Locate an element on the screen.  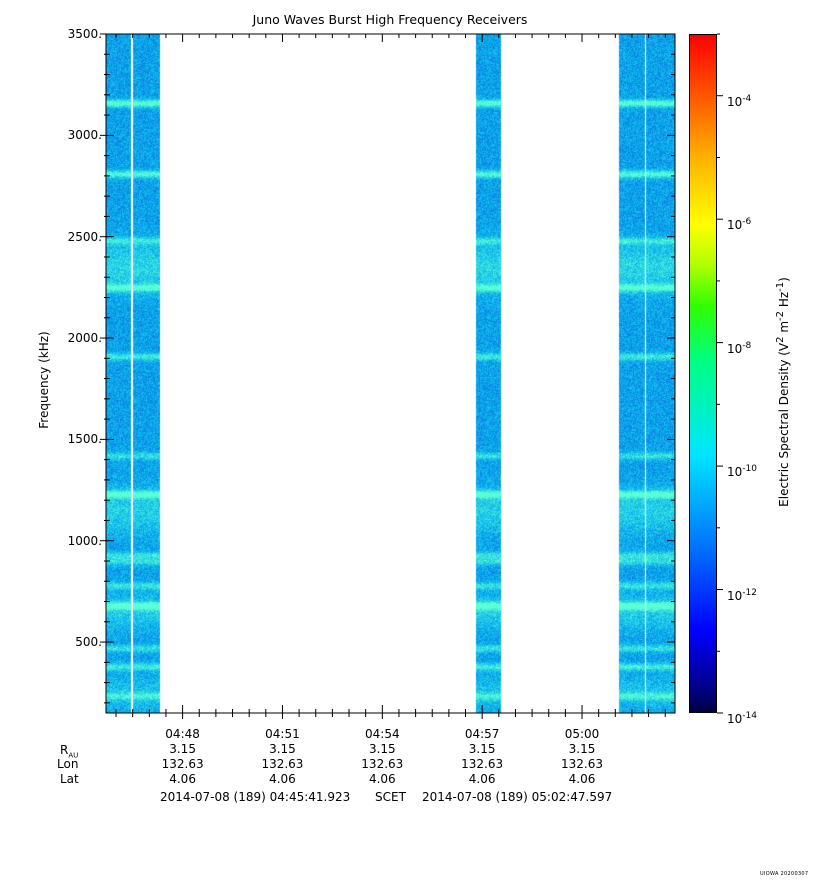
y-tick-label: 500. is located at coordinates (88, 642).